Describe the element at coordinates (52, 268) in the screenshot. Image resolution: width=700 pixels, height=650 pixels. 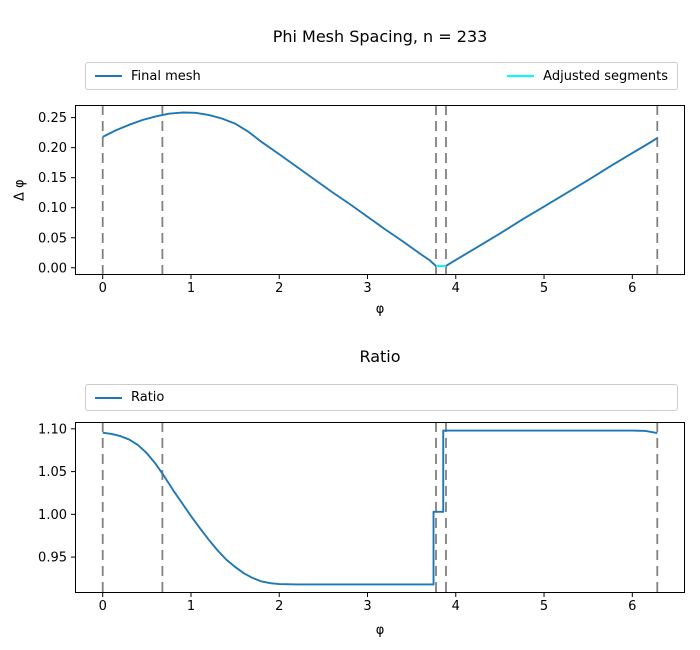
I see `y-tick-label: 0.00` at that location.